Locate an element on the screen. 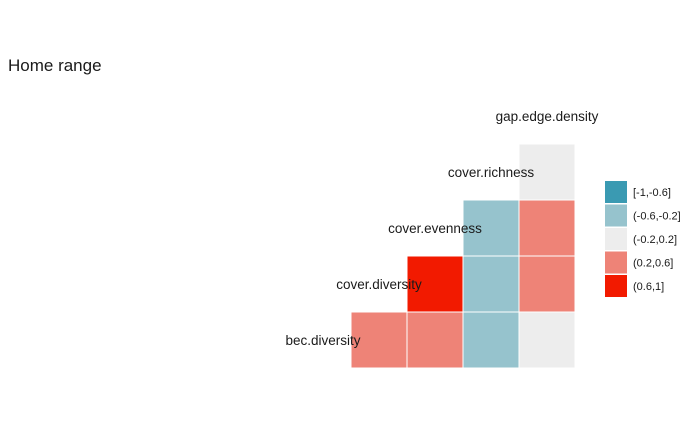 The image size is (700, 432). heatmap-cell-bec.diversity-cover.richness is located at coordinates (491, 340).